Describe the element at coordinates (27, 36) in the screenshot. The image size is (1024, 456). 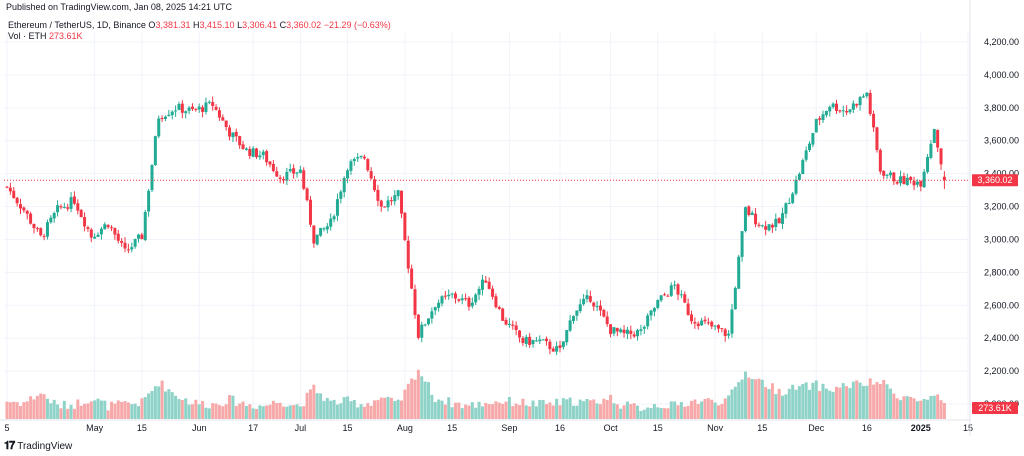
I see `legend-volume-label: Vol · ETH` at that location.